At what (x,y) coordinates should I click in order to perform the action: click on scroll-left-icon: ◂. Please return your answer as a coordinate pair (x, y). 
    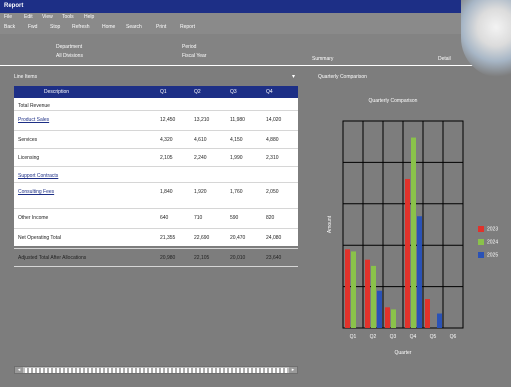
    Looking at the image, I should click on (19, 370).